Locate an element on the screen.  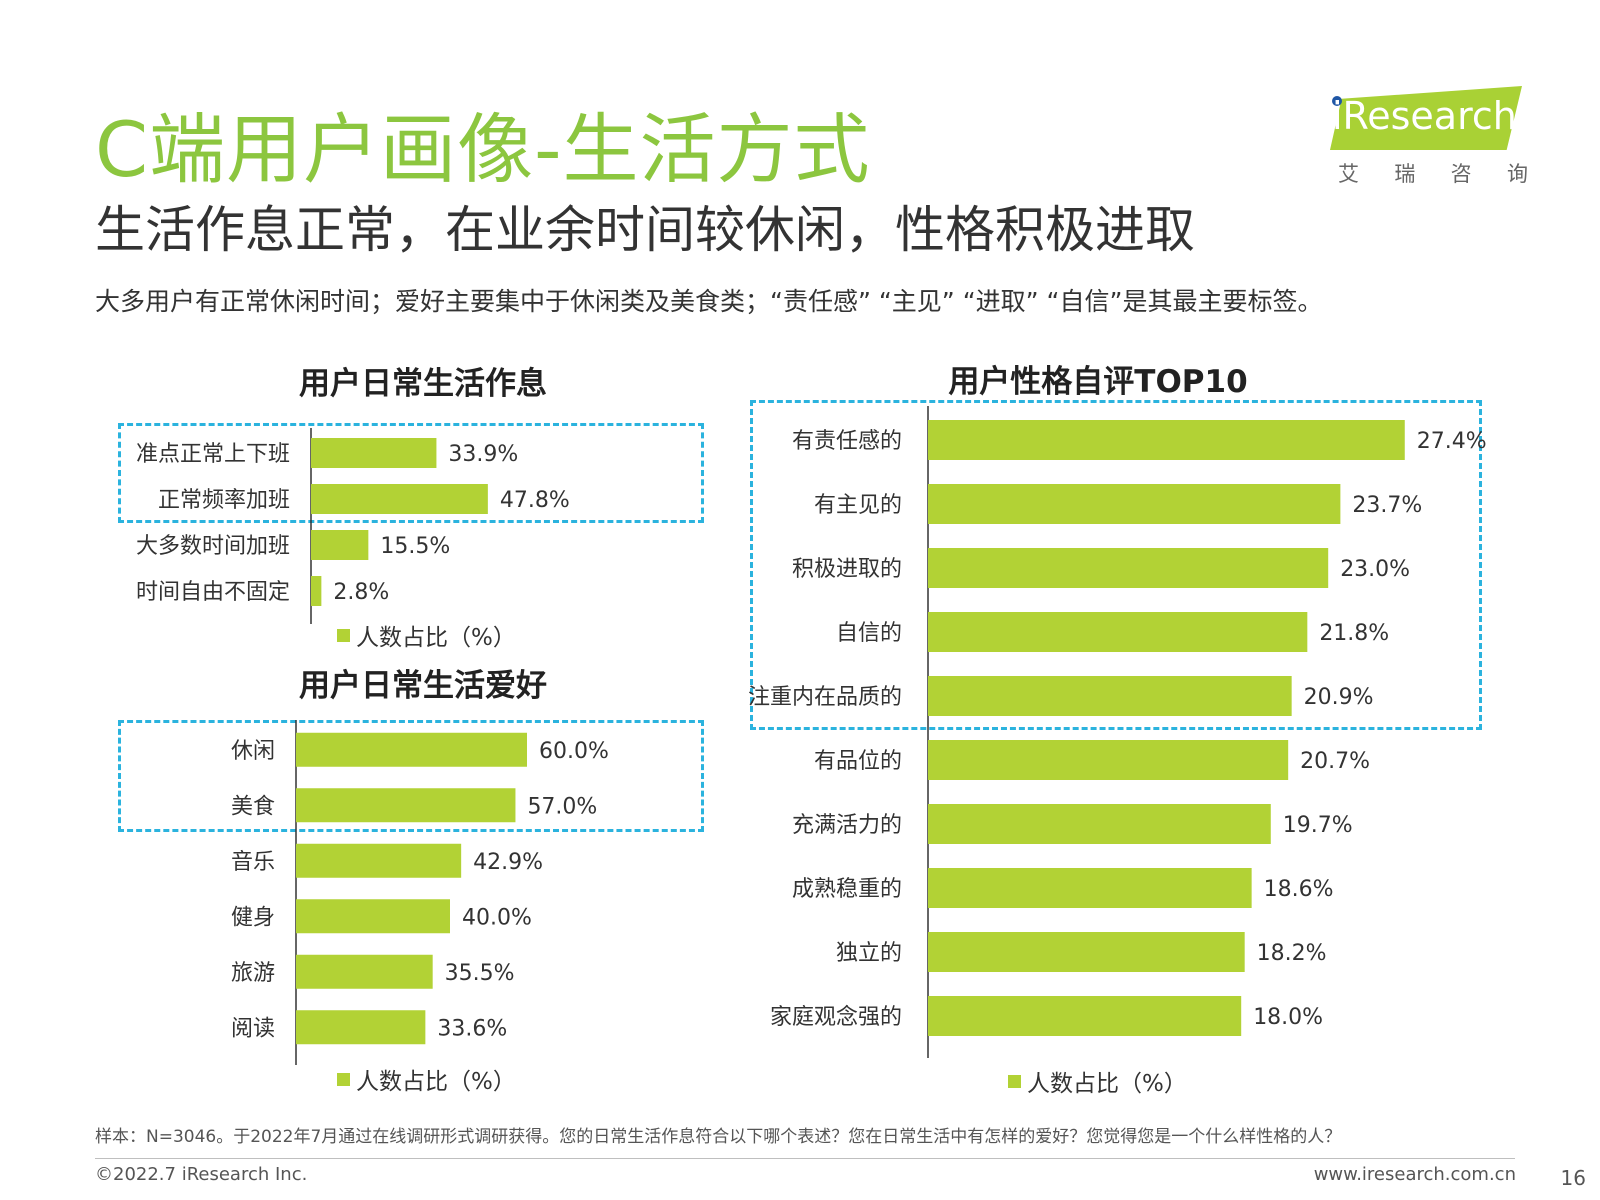
data-label: 47.8% is located at coordinates (535, 500).